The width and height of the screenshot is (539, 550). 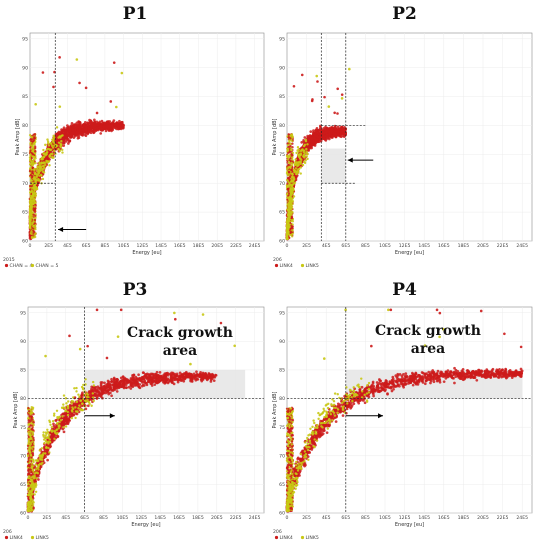 What do you see at coordinates (23, 342) in the screenshot?
I see `y-tick-label: 90` at bounding box center [23, 342].